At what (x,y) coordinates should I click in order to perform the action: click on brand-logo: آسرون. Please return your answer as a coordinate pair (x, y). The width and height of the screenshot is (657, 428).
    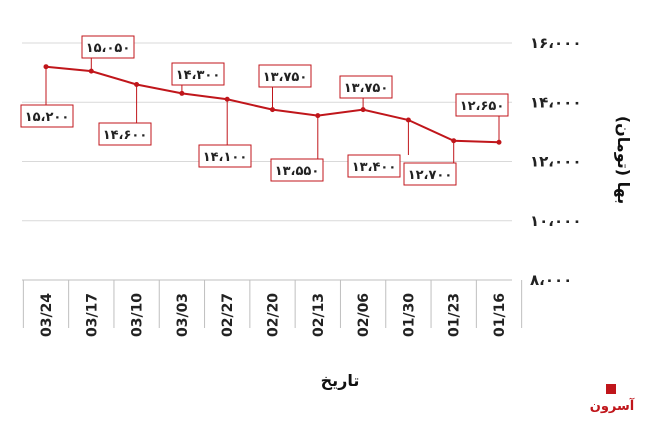
    Looking at the image, I should click on (612, 399).